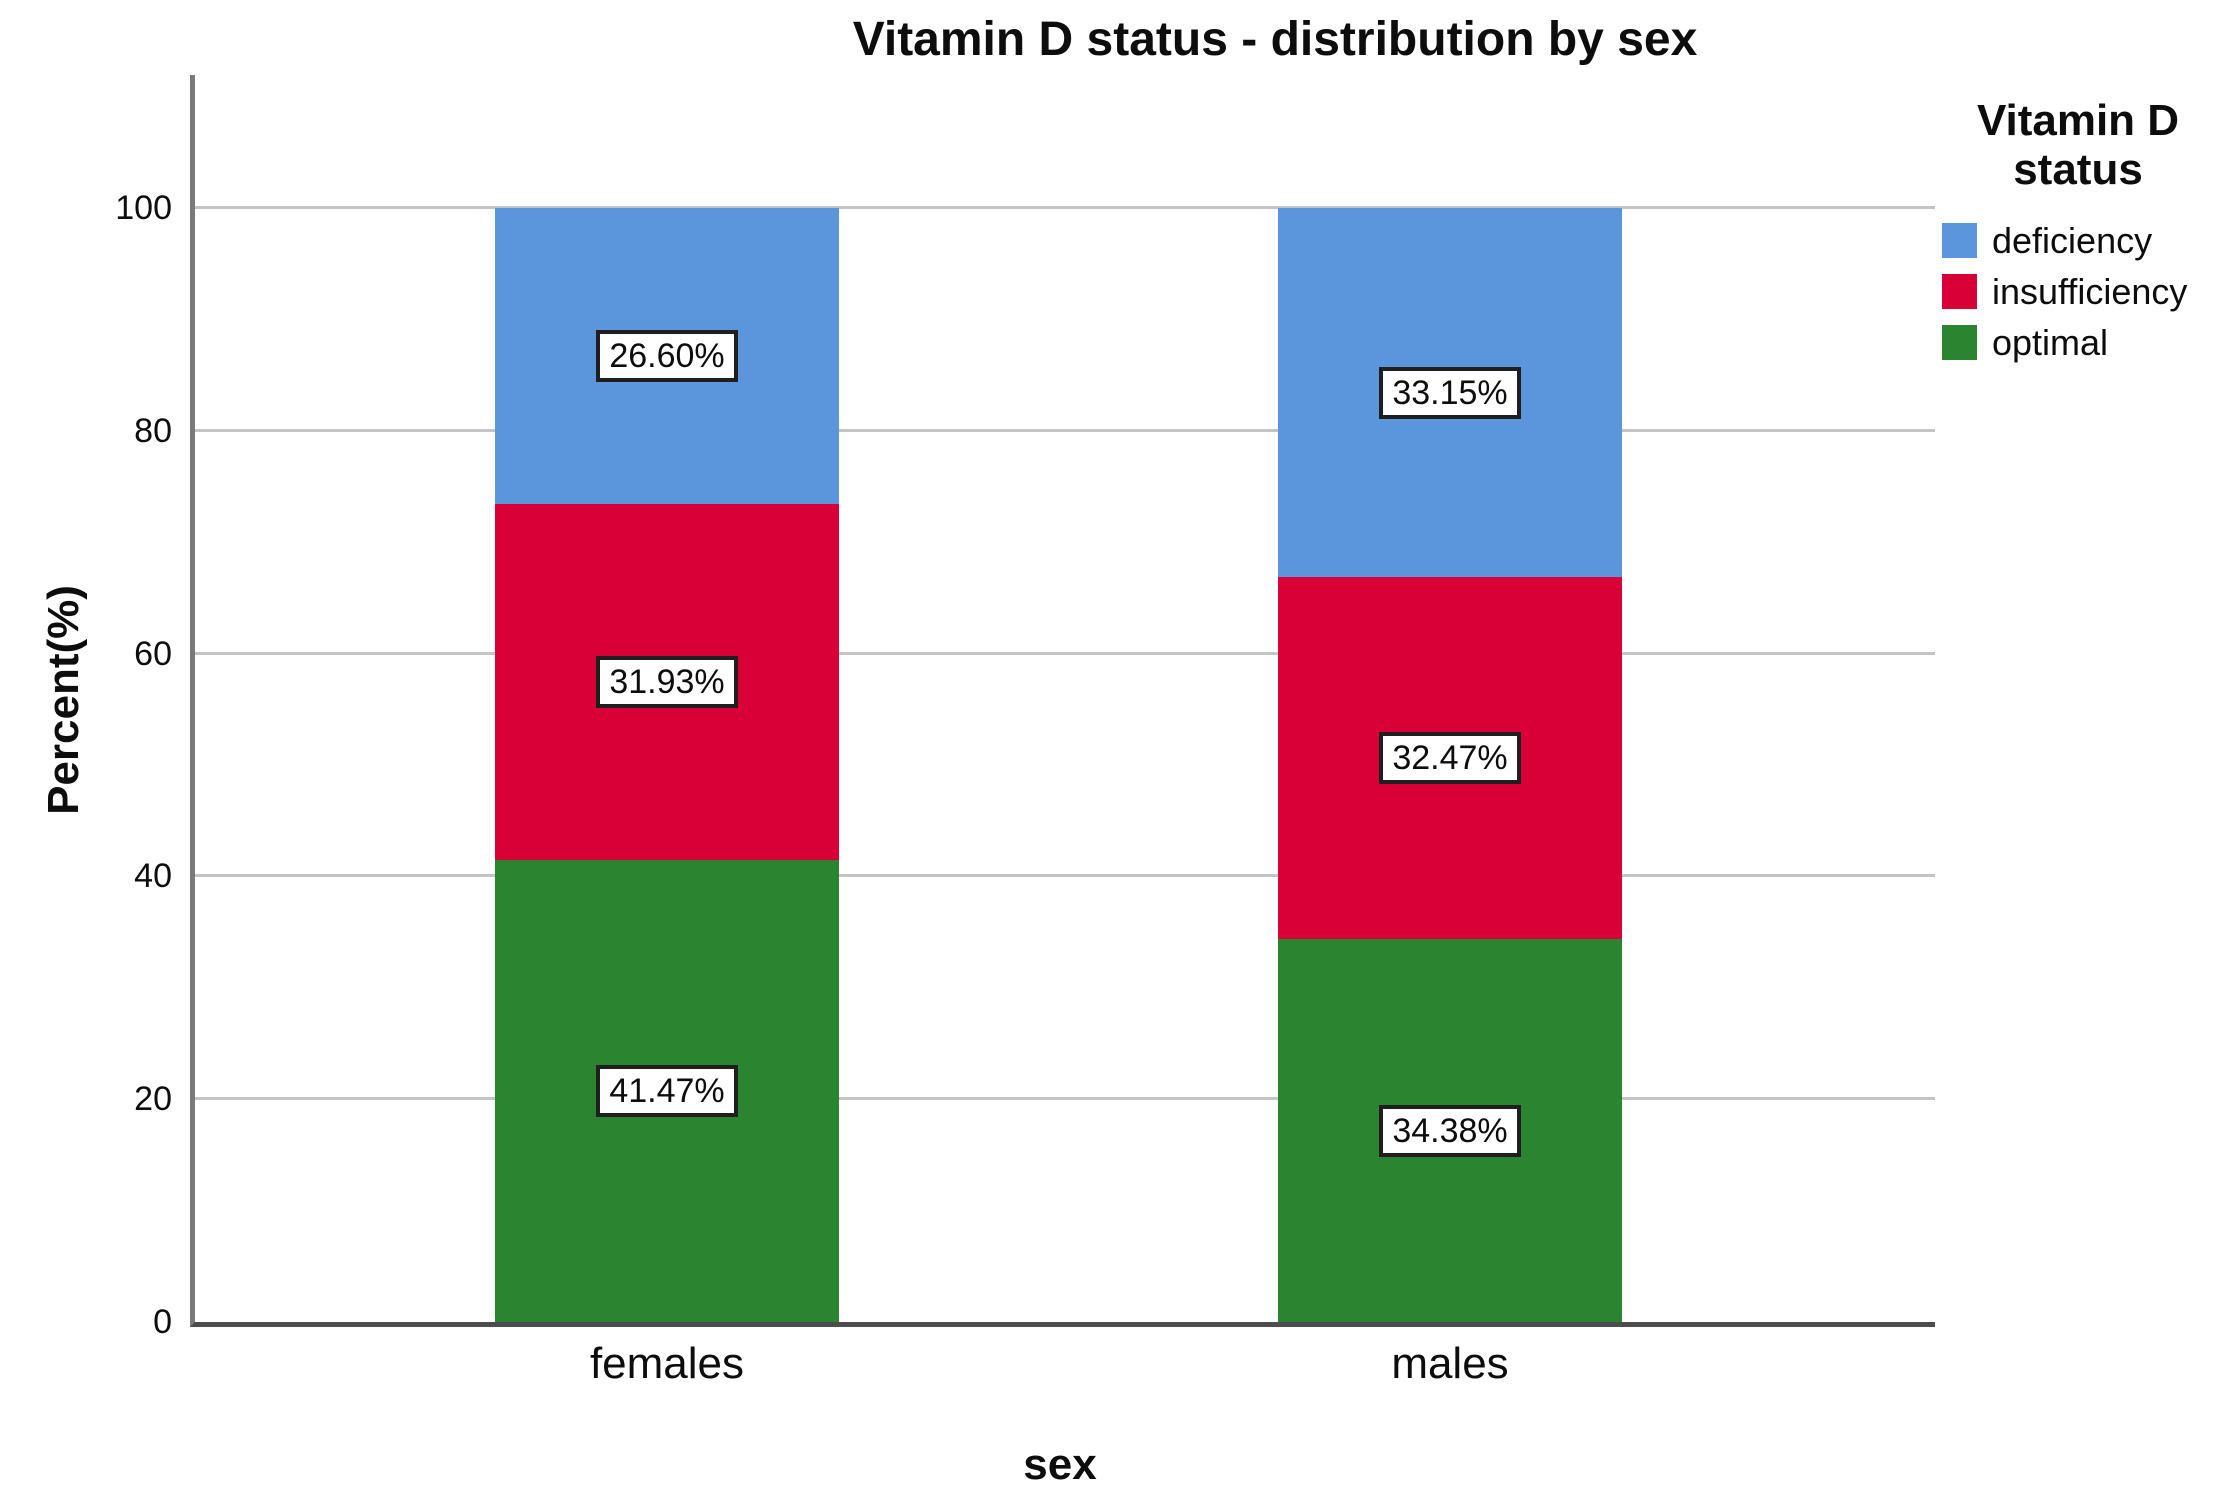 Image resolution: width=2218 pixels, height=1507 pixels. What do you see at coordinates (2072, 240) in the screenshot?
I see `legend-item-label: deficiency` at bounding box center [2072, 240].